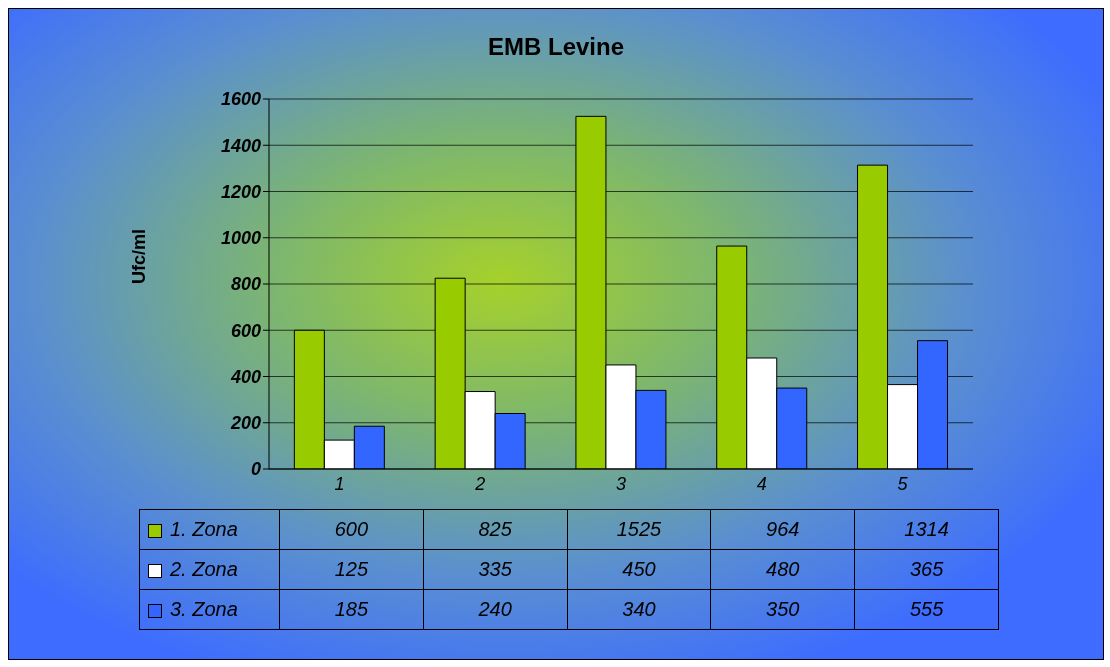  Describe the element at coordinates (204, 569) in the screenshot. I see `legend-label: 2. Zona` at that location.